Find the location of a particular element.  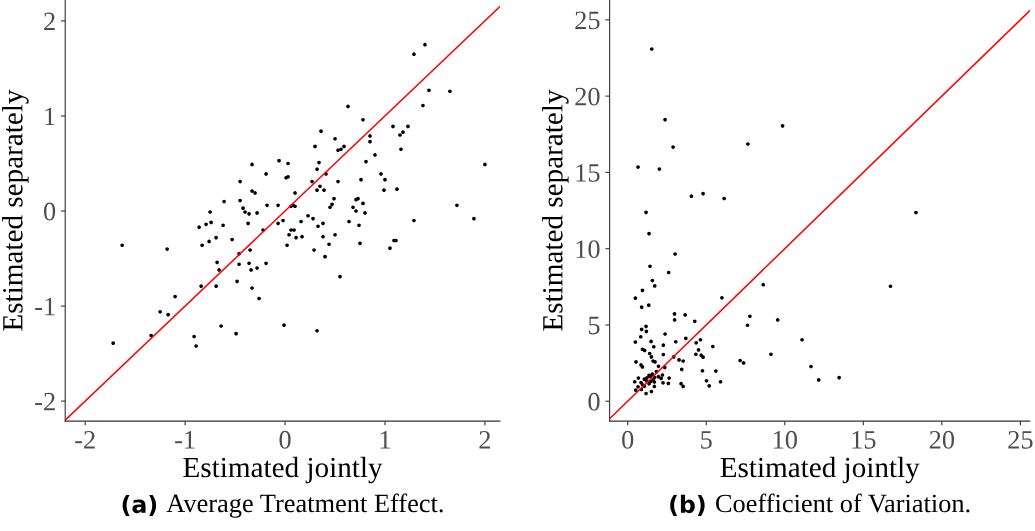

y-tick-label: 10 is located at coordinates (588, 249).